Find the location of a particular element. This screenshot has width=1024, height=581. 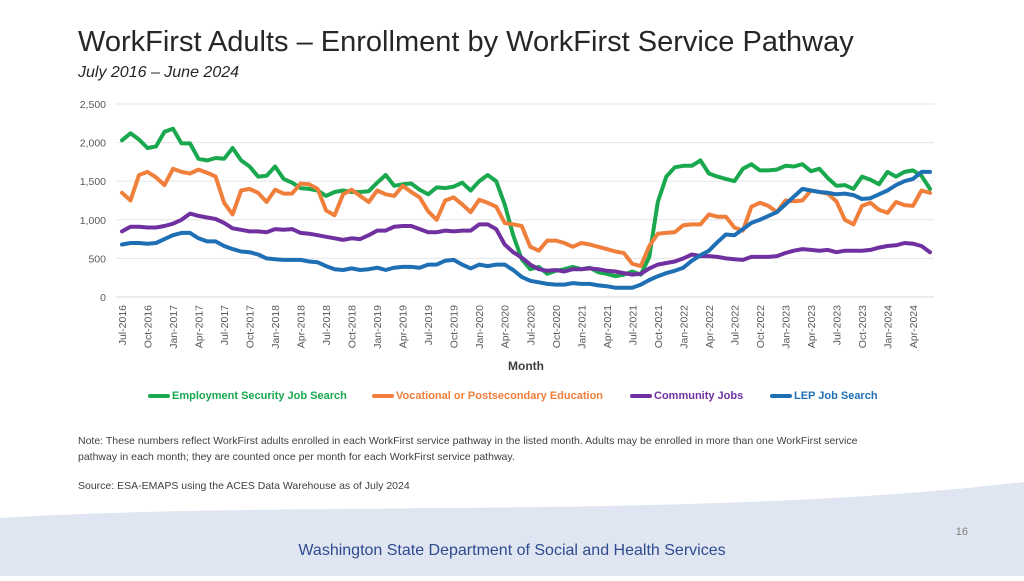

x-tick-label: Apr-2021 is located at coordinates (608, 326).